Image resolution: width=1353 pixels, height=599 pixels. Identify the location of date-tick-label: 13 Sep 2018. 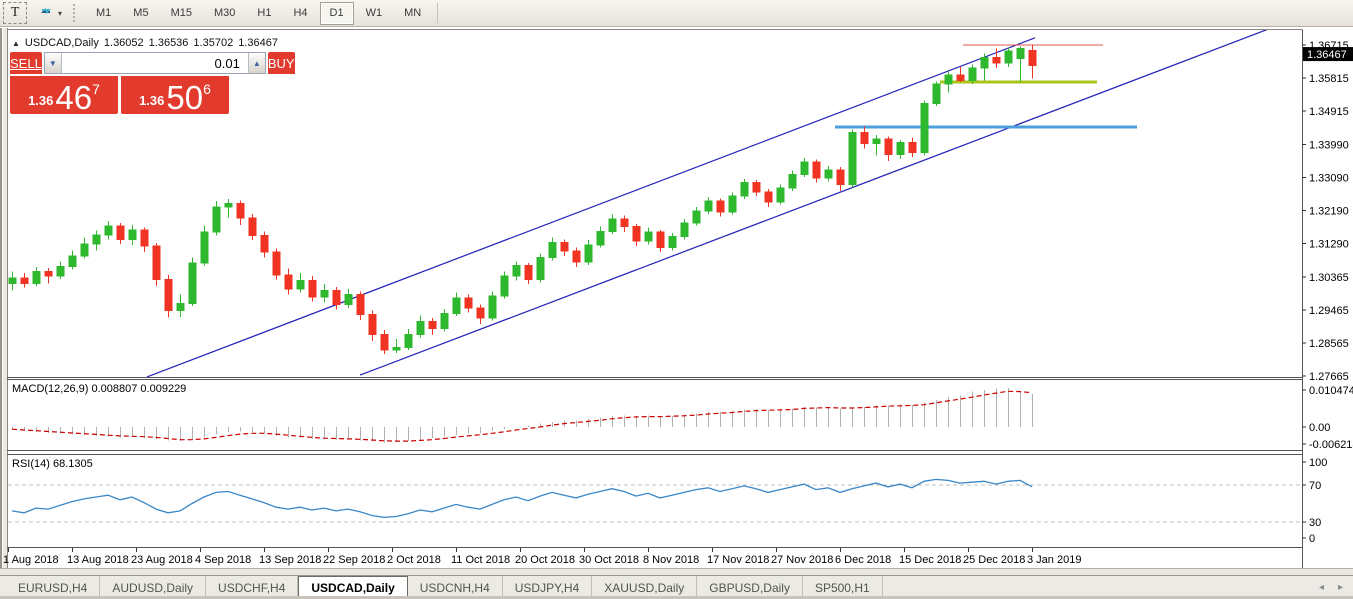
(290, 560).